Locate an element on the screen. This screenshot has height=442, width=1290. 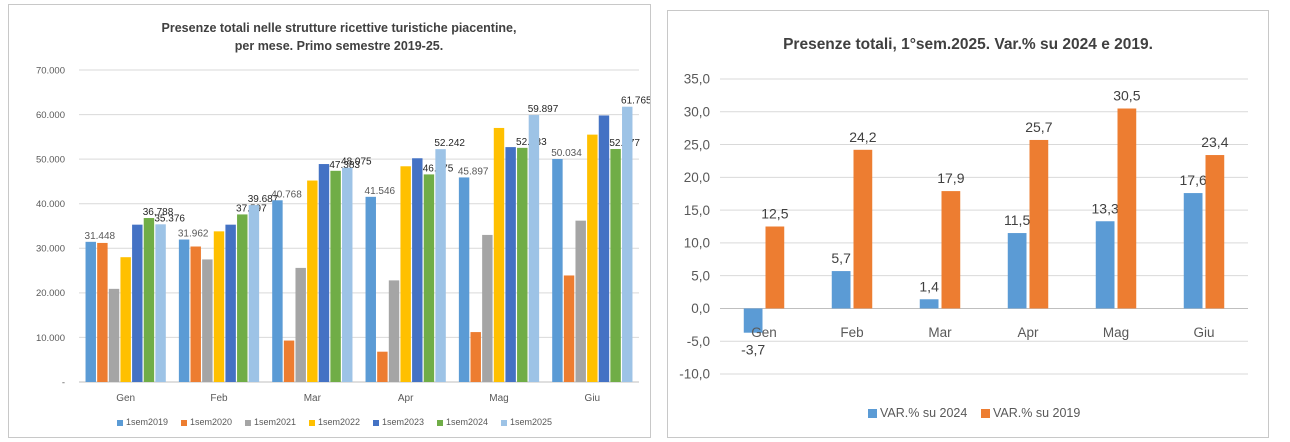
y-tick-label: 35,0 is located at coordinates (697, 79).